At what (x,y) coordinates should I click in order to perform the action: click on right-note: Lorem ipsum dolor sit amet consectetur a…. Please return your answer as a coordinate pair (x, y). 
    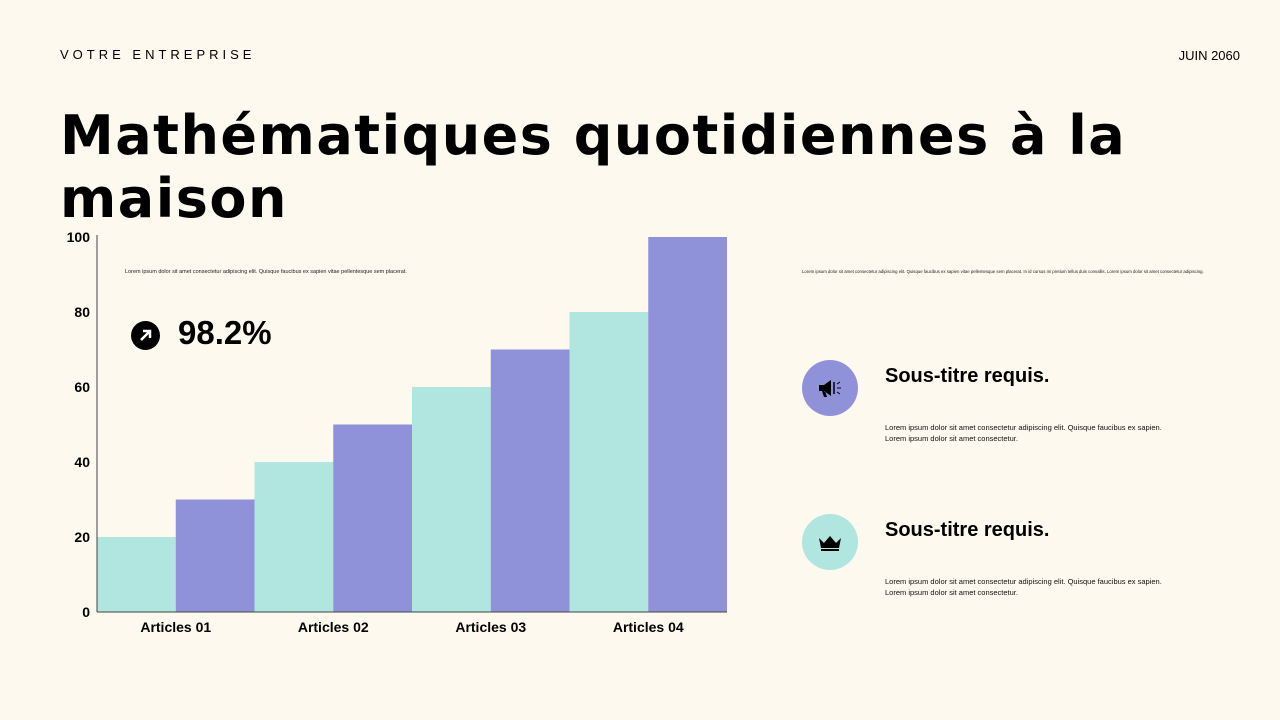
    Looking at the image, I should click on (1003, 271).